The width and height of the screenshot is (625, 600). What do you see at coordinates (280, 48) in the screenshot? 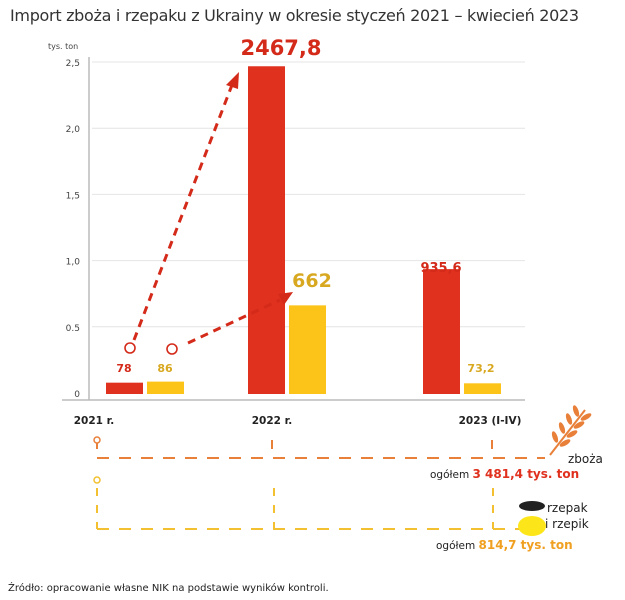
I see `data-label: 2467,8` at bounding box center [280, 48].